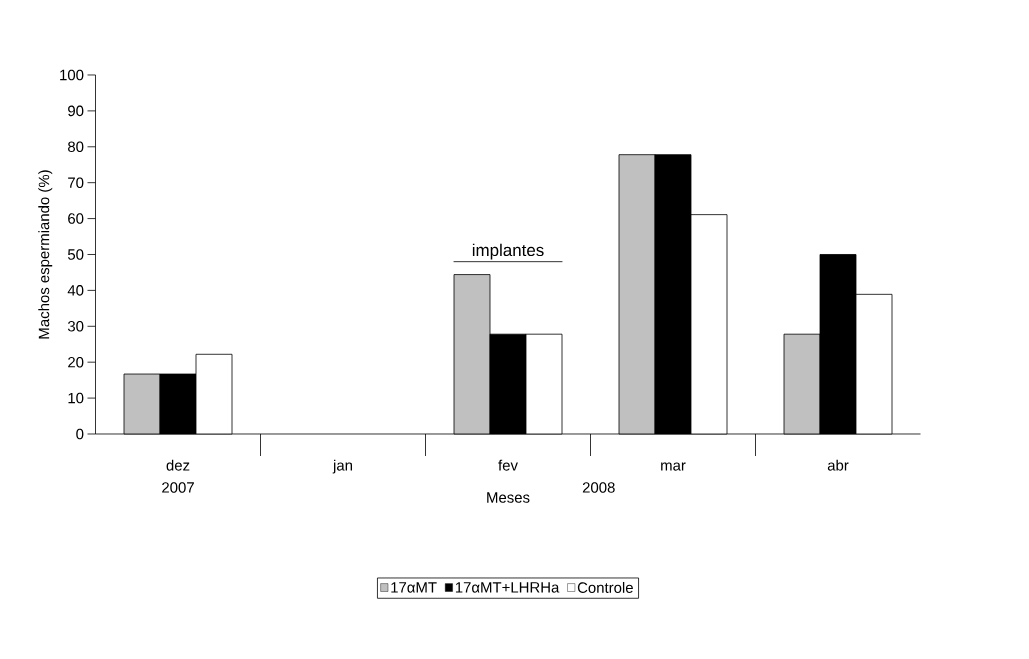 This screenshot has height=659, width=1029. Describe the element at coordinates (75, 254) in the screenshot. I see `y-tick-label: 50` at that location.